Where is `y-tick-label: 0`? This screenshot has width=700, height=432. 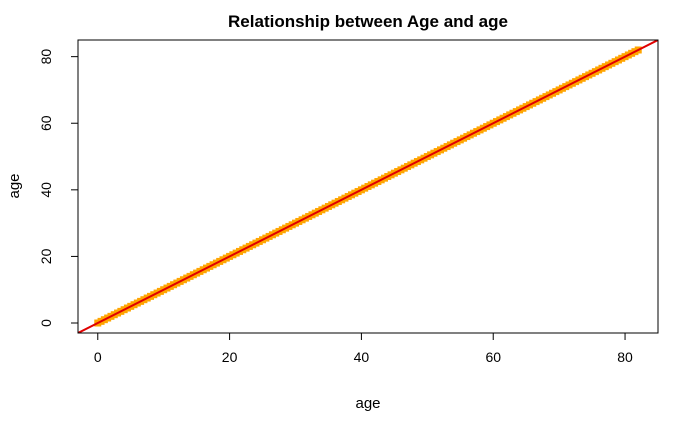
y-tick-label: 0 is located at coordinates (46, 323).